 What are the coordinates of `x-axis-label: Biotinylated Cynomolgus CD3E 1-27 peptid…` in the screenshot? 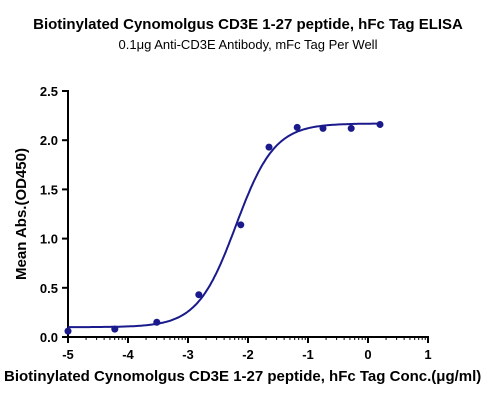 It's located at (242, 376).